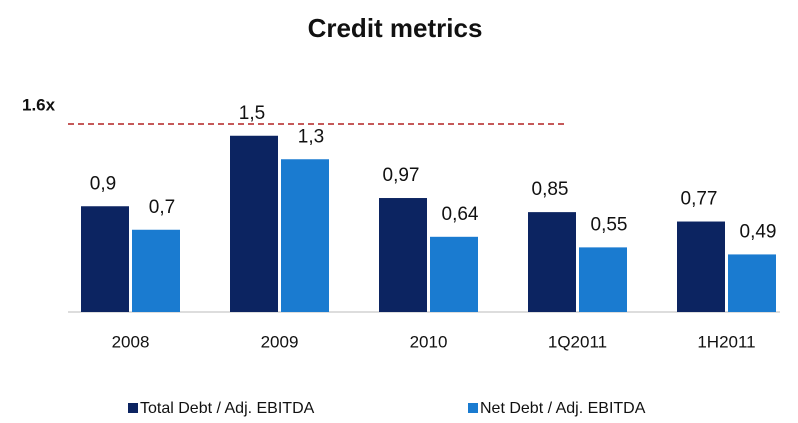 This screenshot has width=798, height=423. What do you see at coordinates (726, 341) in the screenshot?
I see `x-tick-label: 1H2011` at bounding box center [726, 341].